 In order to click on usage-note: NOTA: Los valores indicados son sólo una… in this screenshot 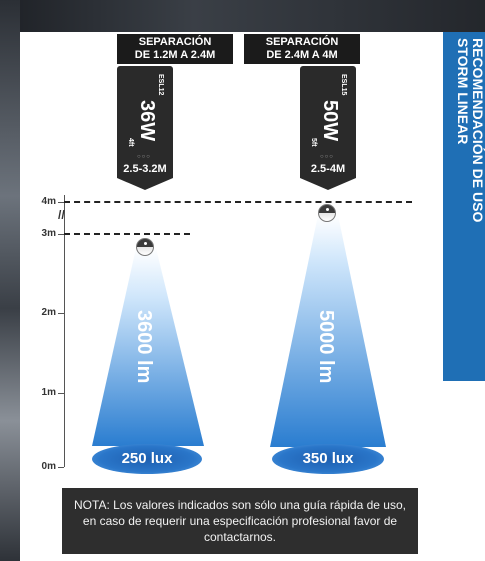, I will do `click(240, 521)`.